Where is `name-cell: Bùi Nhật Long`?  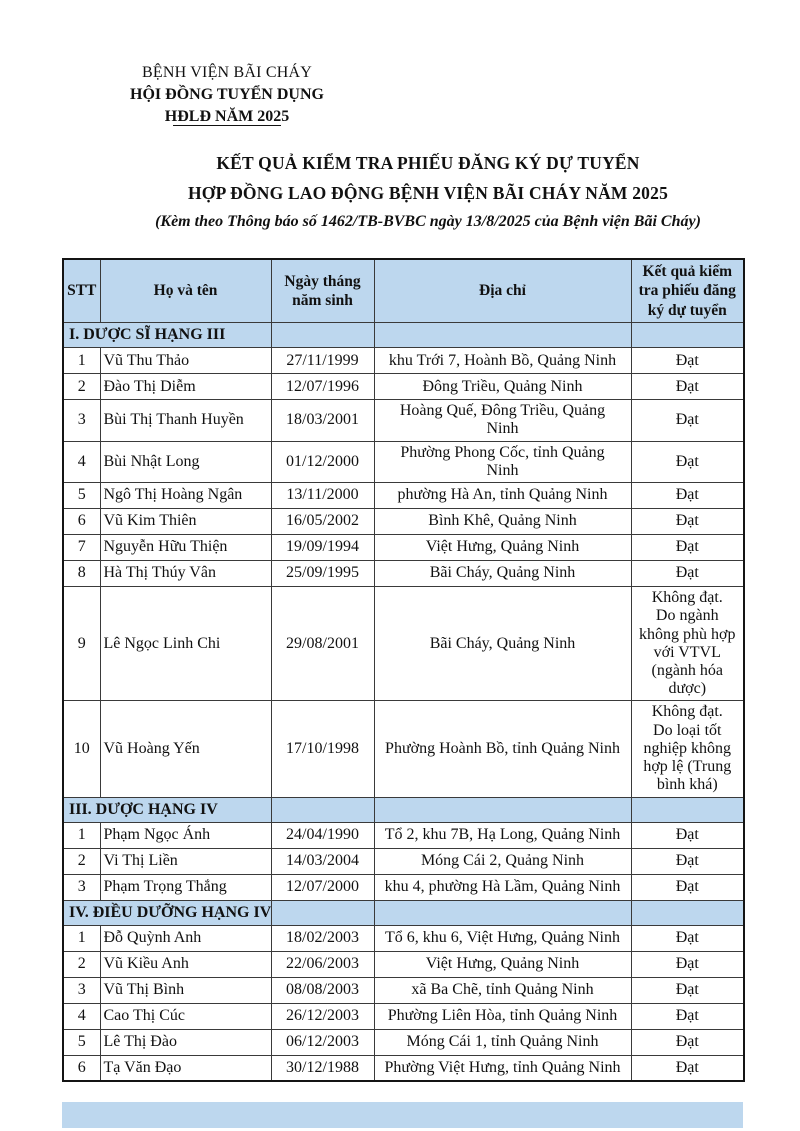 name-cell: Bùi Nhật Long is located at coordinates (185, 462).